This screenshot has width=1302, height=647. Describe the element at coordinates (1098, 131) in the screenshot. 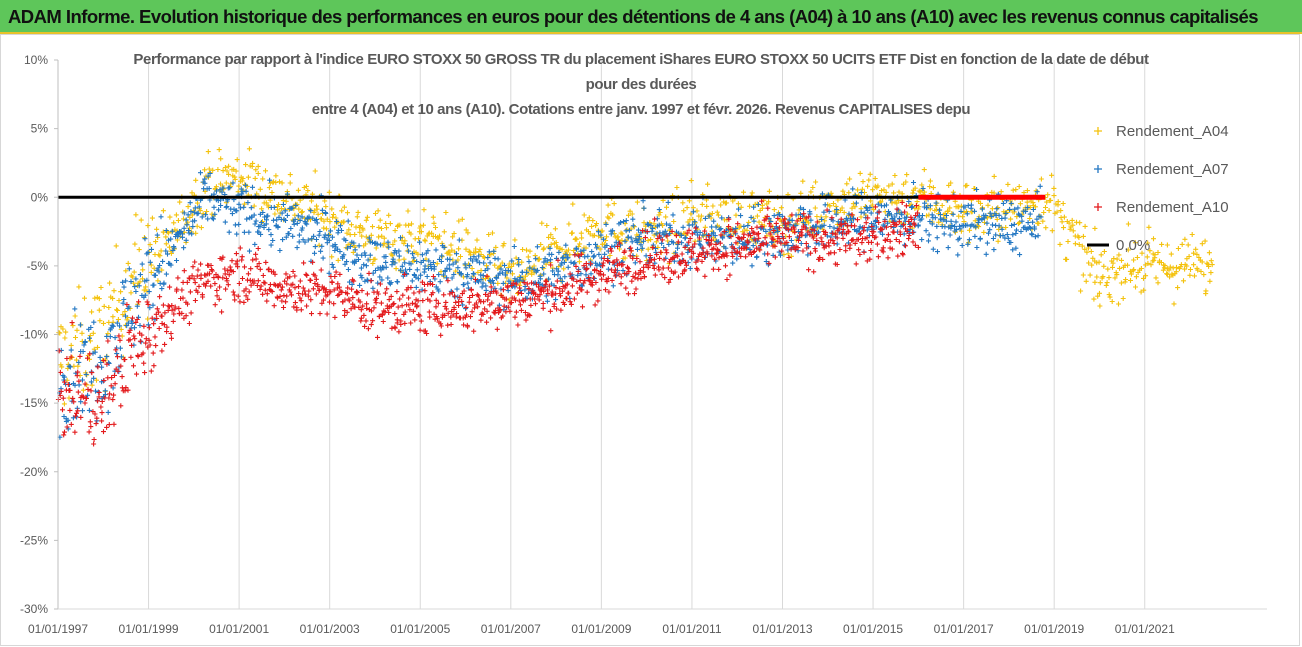

I see `legend-plus-marker` at that location.